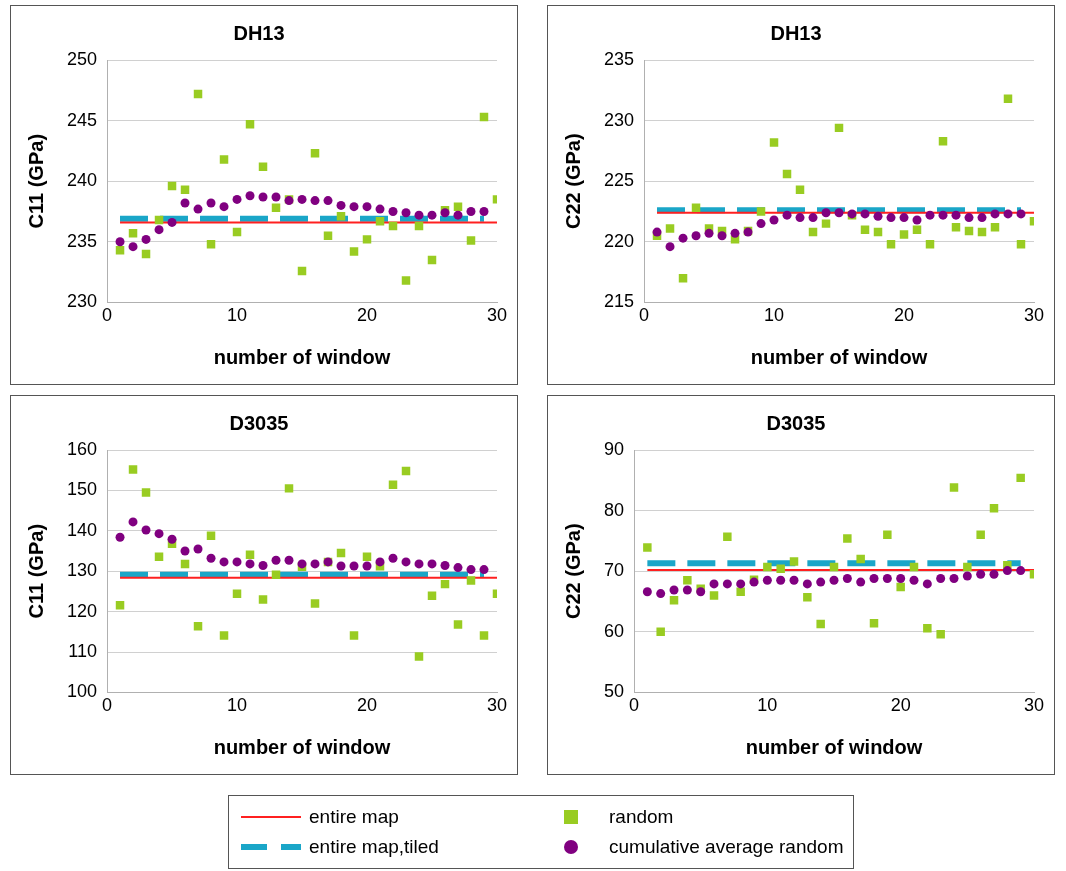 The image size is (1066, 871). What do you see at coordinates (726, 847) in the screenshot?
I see `legend-label: cumulative average random` at bounding box center [726, 847].